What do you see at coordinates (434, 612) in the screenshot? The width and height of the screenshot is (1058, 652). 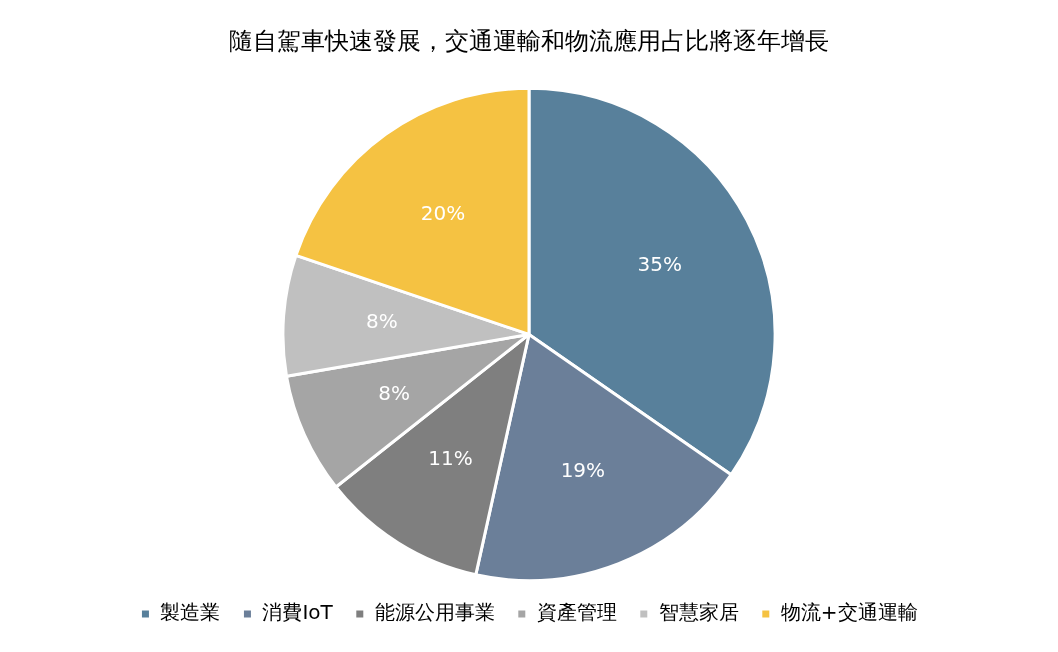 I see `legend-label: 能源公用事業` at bounding box center [434, 612].